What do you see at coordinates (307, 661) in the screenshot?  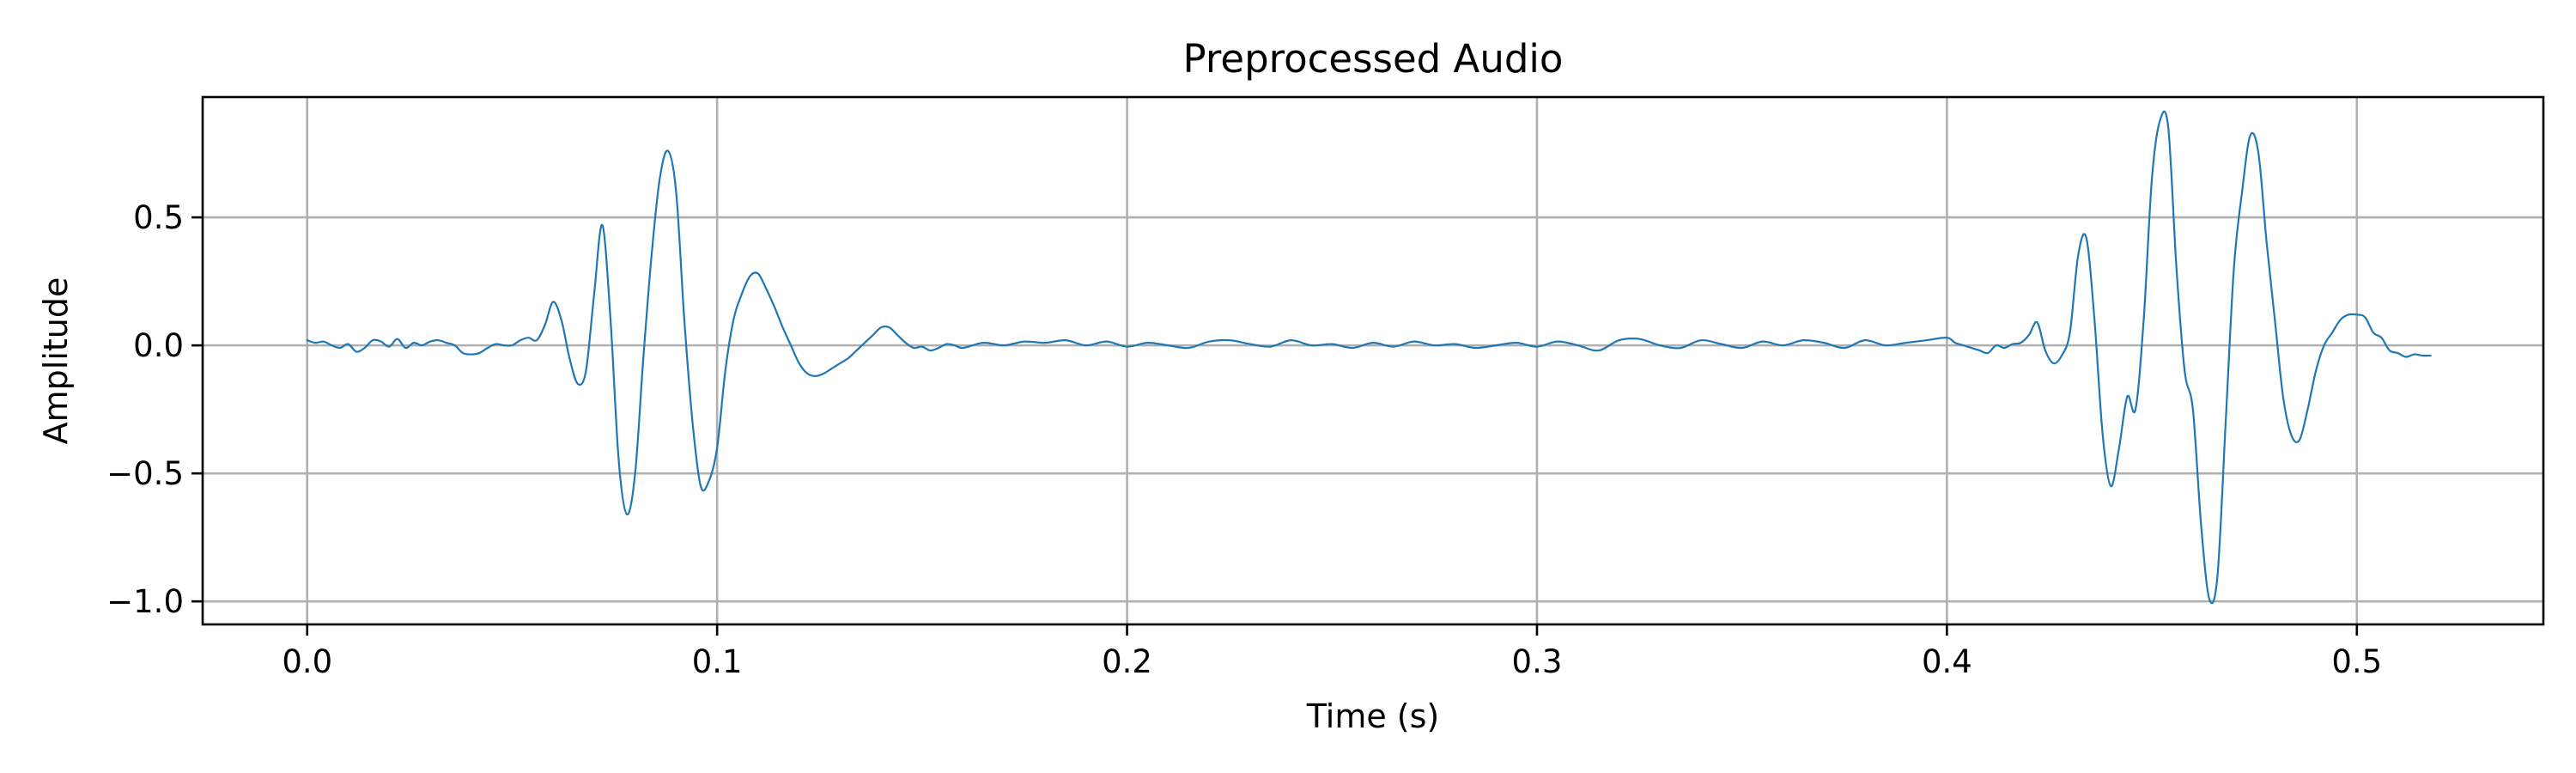 I see `x-tick-label-0: 0.0` at bounding box center [307, 661].